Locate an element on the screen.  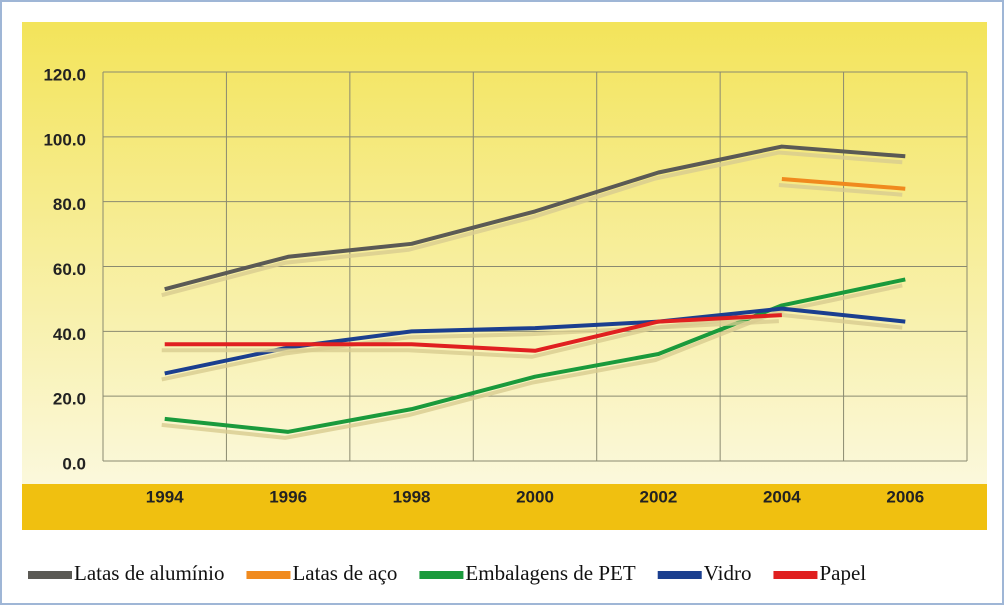
y-tick-label: 0.0 is located at coordinates (74, 463).